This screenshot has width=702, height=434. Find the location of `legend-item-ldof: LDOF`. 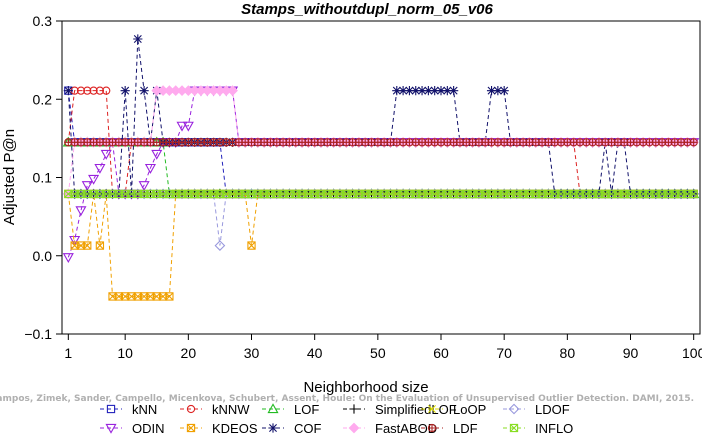

legend-item-ldof: LDOF is located at coordinates (536, 409).